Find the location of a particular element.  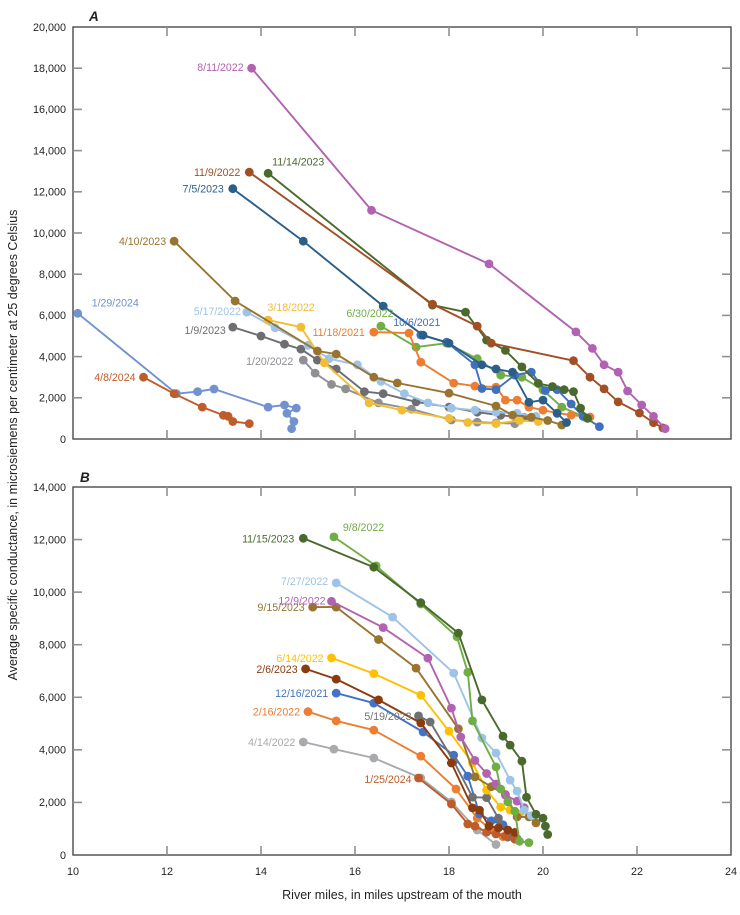

series-date-label: 2/16/2022 is located at coordinates (276, 713).